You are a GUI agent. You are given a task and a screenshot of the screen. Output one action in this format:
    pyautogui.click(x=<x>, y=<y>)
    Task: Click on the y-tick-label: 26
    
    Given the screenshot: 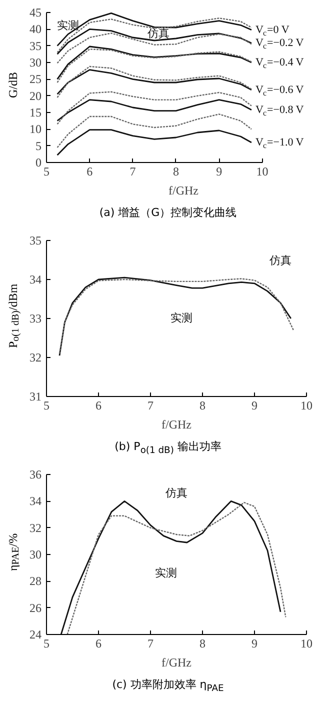 What is the action you would take?
    pyautogui.click(x=36, y=607)
    